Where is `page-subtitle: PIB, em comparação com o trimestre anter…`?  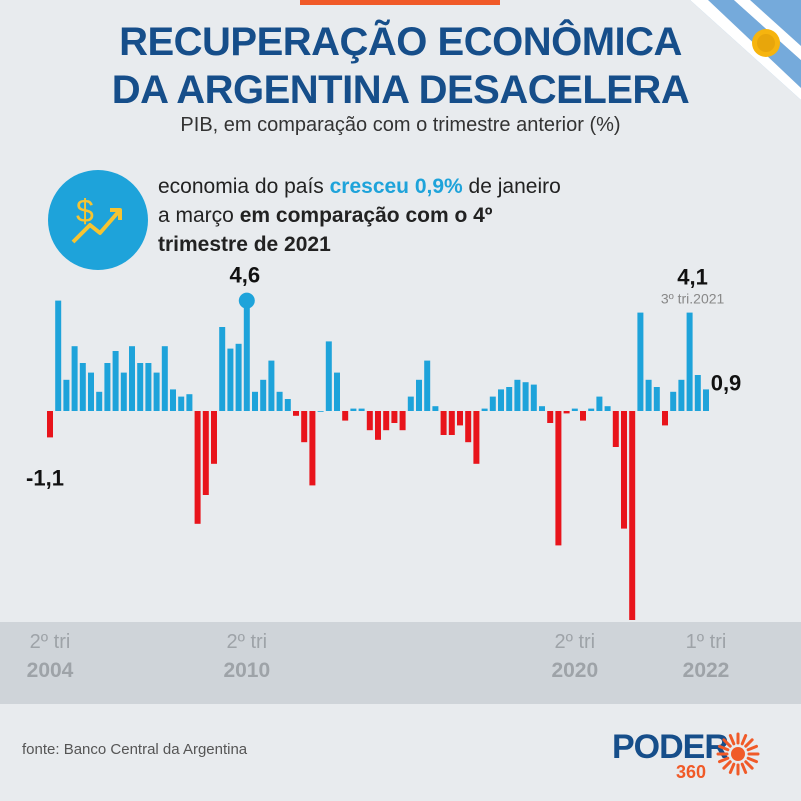 page-subtitle: PIB, em comparação com o trimestre anter… is located at coordinates (400, 125).